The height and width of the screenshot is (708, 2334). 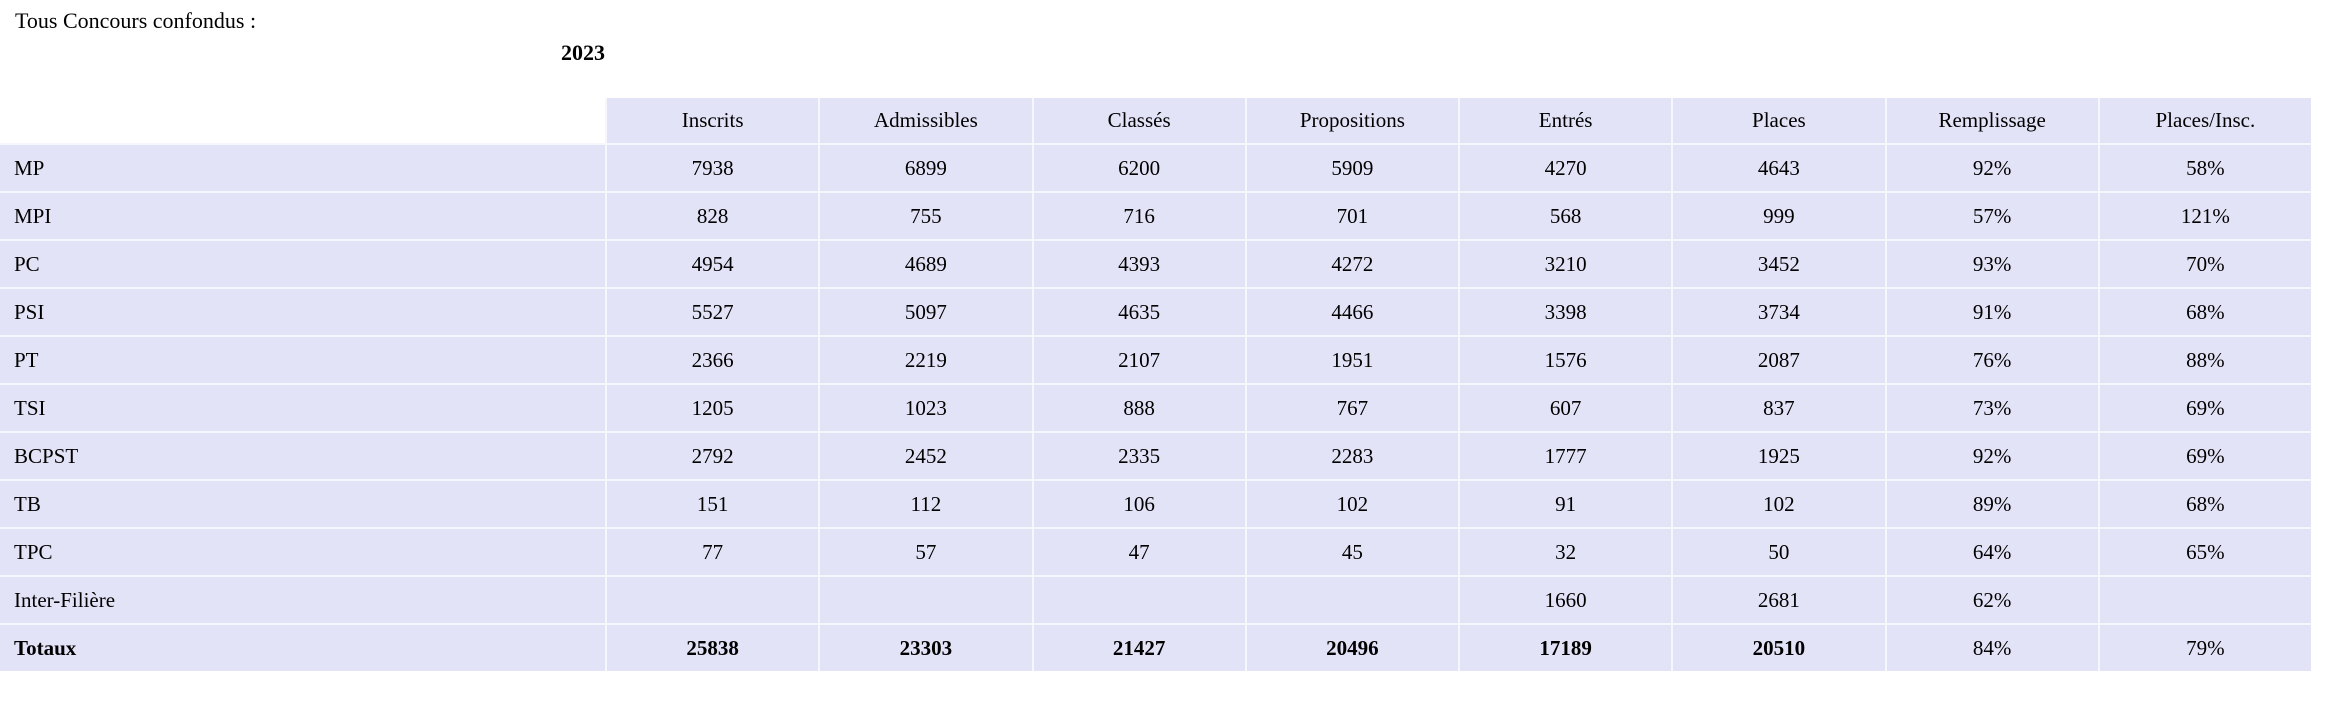 What do you see at coordinates (713, 408) in the screenshot?
I see `table-cell: 1205` at bounding box center [713, 408].